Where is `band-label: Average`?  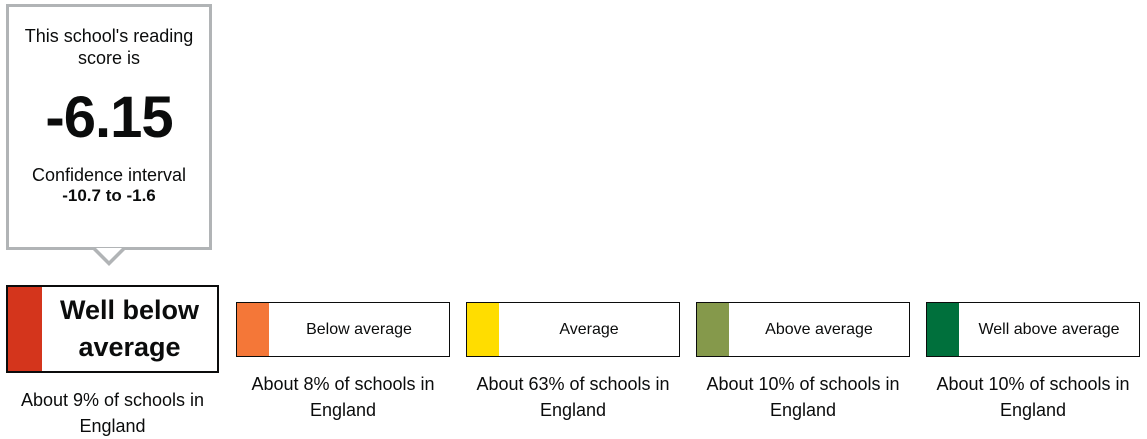 band-label: Average is located at coordinates (589, 329).